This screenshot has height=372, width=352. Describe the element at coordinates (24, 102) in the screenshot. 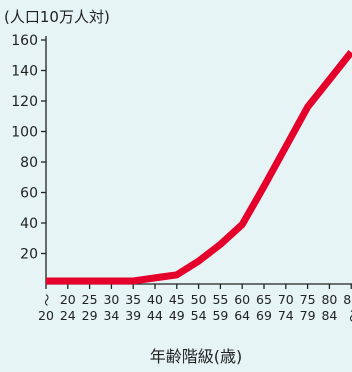

I see `y-tick-label: 120` at that location.